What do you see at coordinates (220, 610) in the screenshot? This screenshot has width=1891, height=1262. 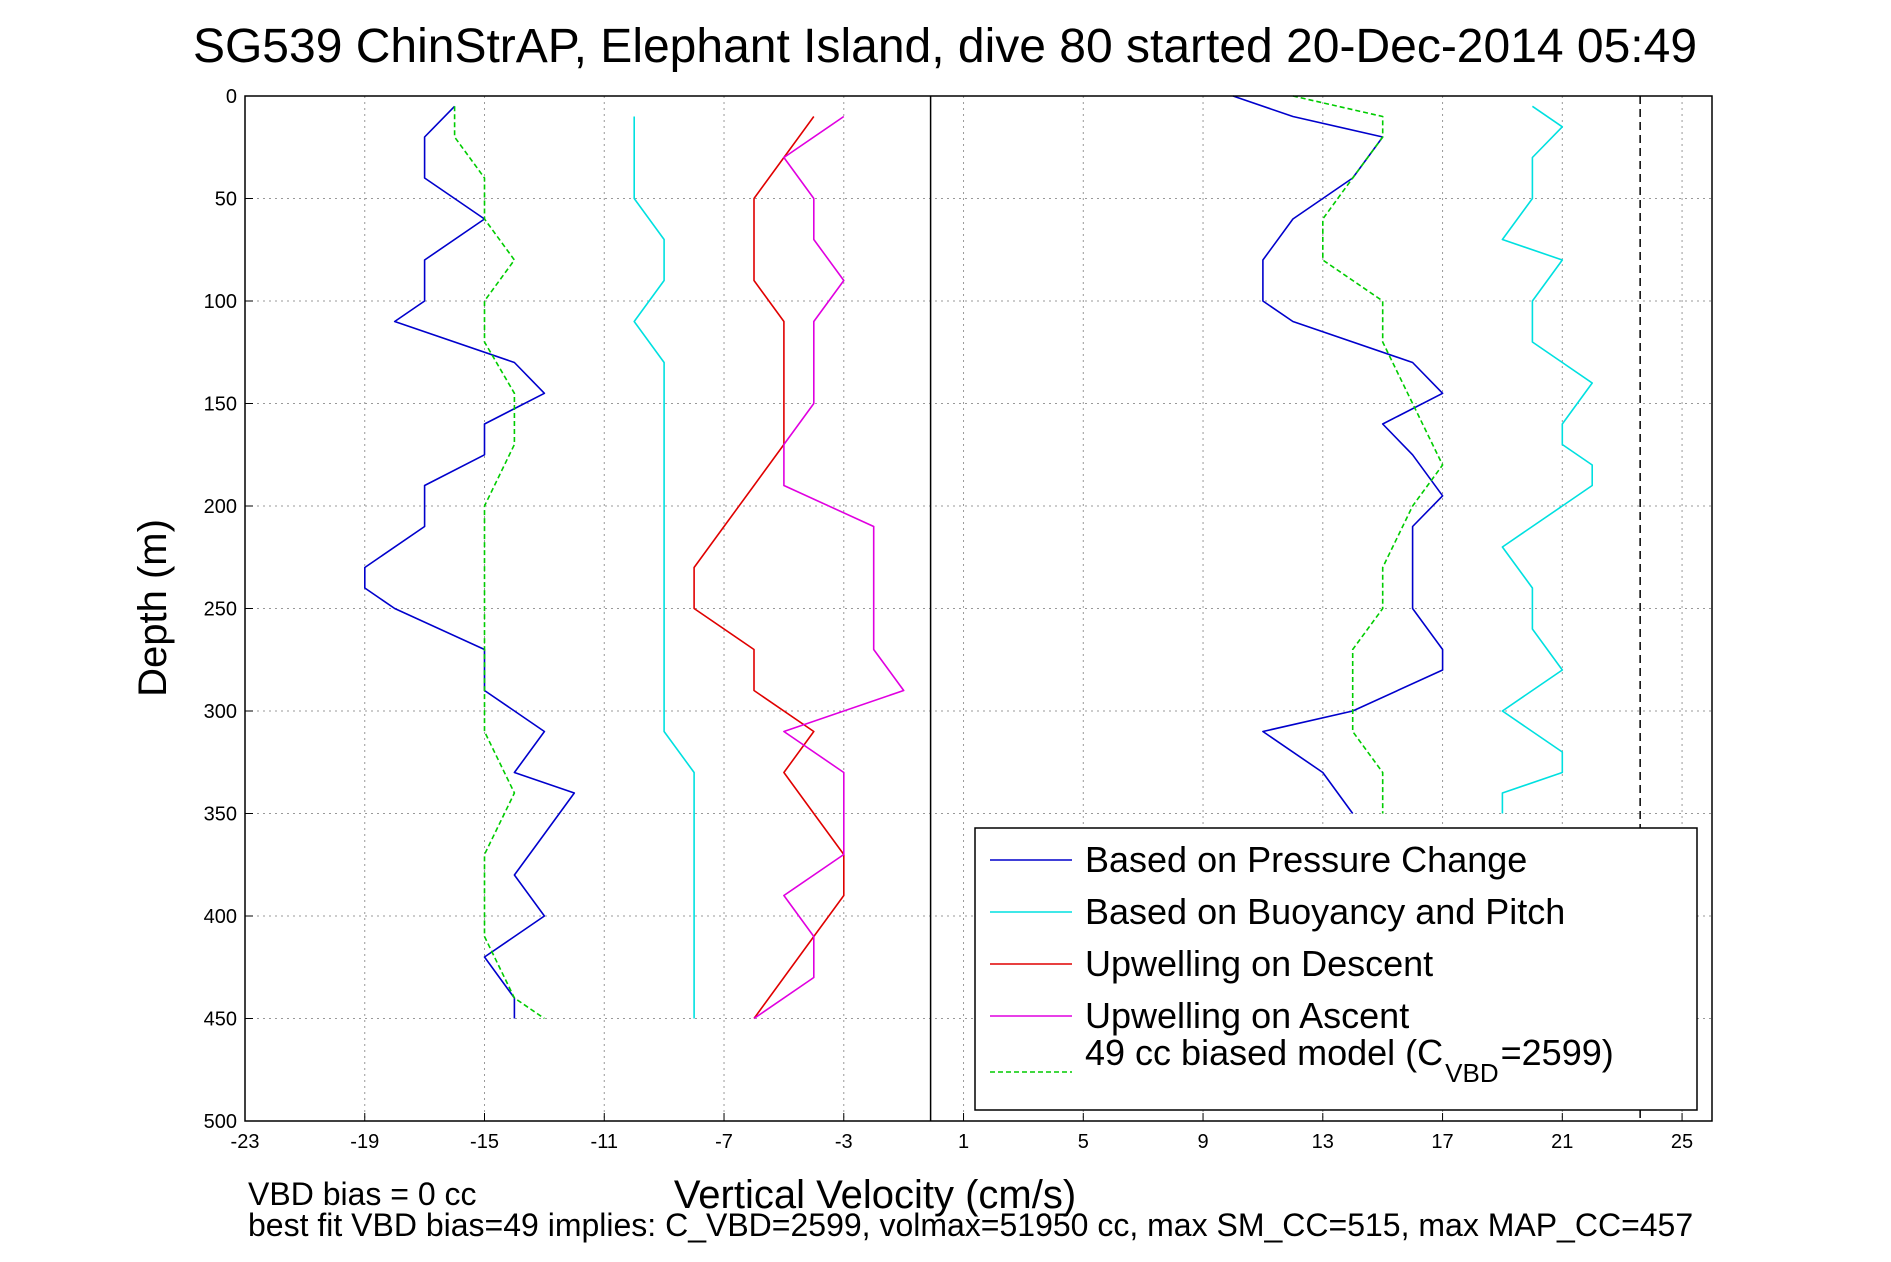 I see `y-tick-label: 250` at bounding box center [220, 610].